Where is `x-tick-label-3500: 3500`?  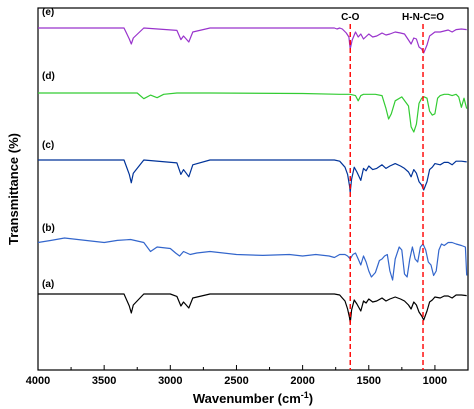
x-tick-label-3500: 3500 is located at coordinates (104, 381).